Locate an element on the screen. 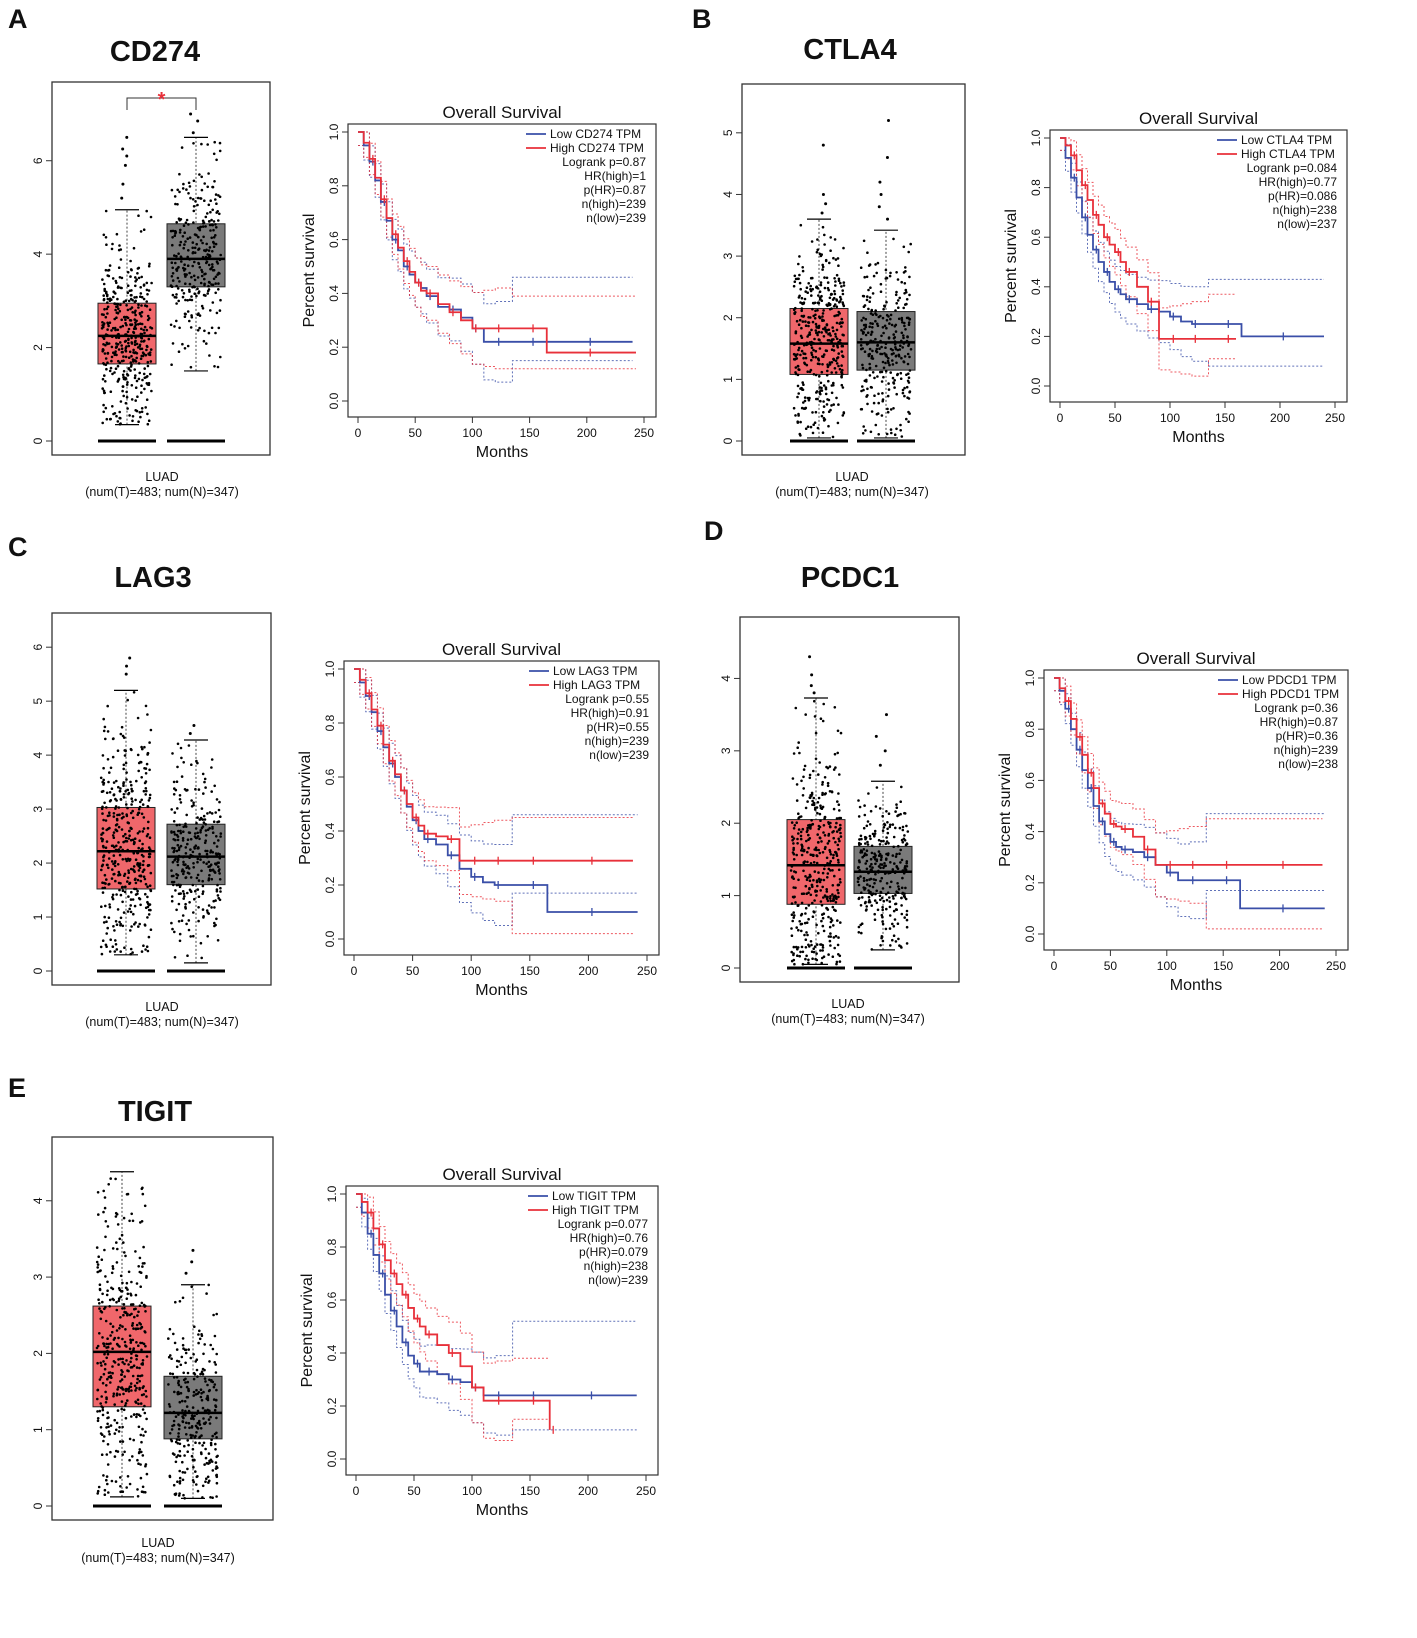 Image resolution: width=1417 pixels, height=1638 pixels. survival-ytick-label: 0.4 is located at coordinates (1036, 286).